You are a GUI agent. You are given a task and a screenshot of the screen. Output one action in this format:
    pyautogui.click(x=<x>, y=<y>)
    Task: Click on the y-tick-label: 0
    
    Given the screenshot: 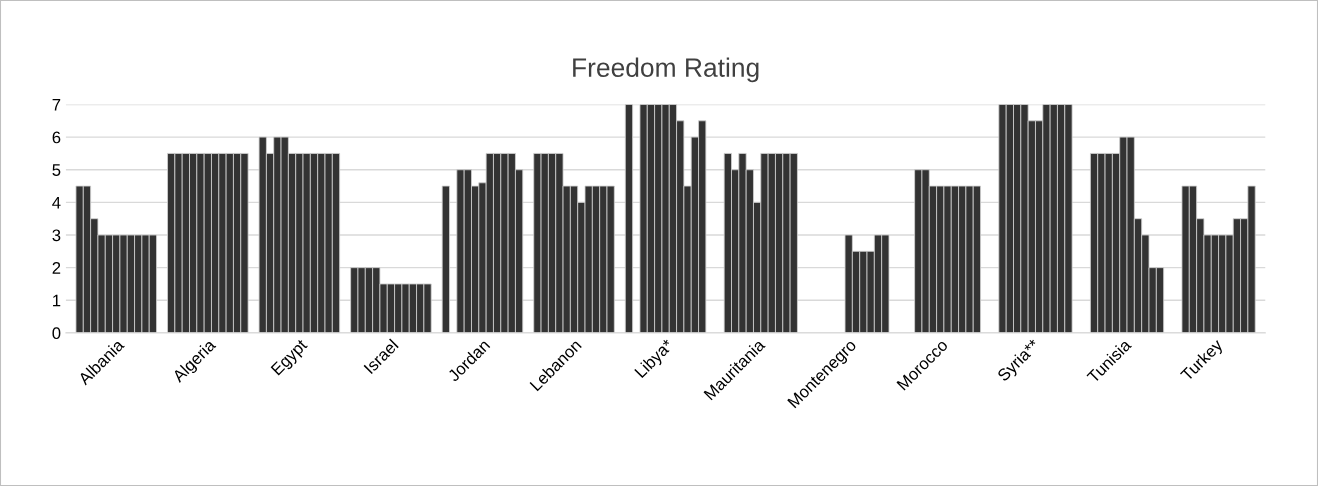 What is the action you would take?
    pyautogui.click(x=56, y=333)
    